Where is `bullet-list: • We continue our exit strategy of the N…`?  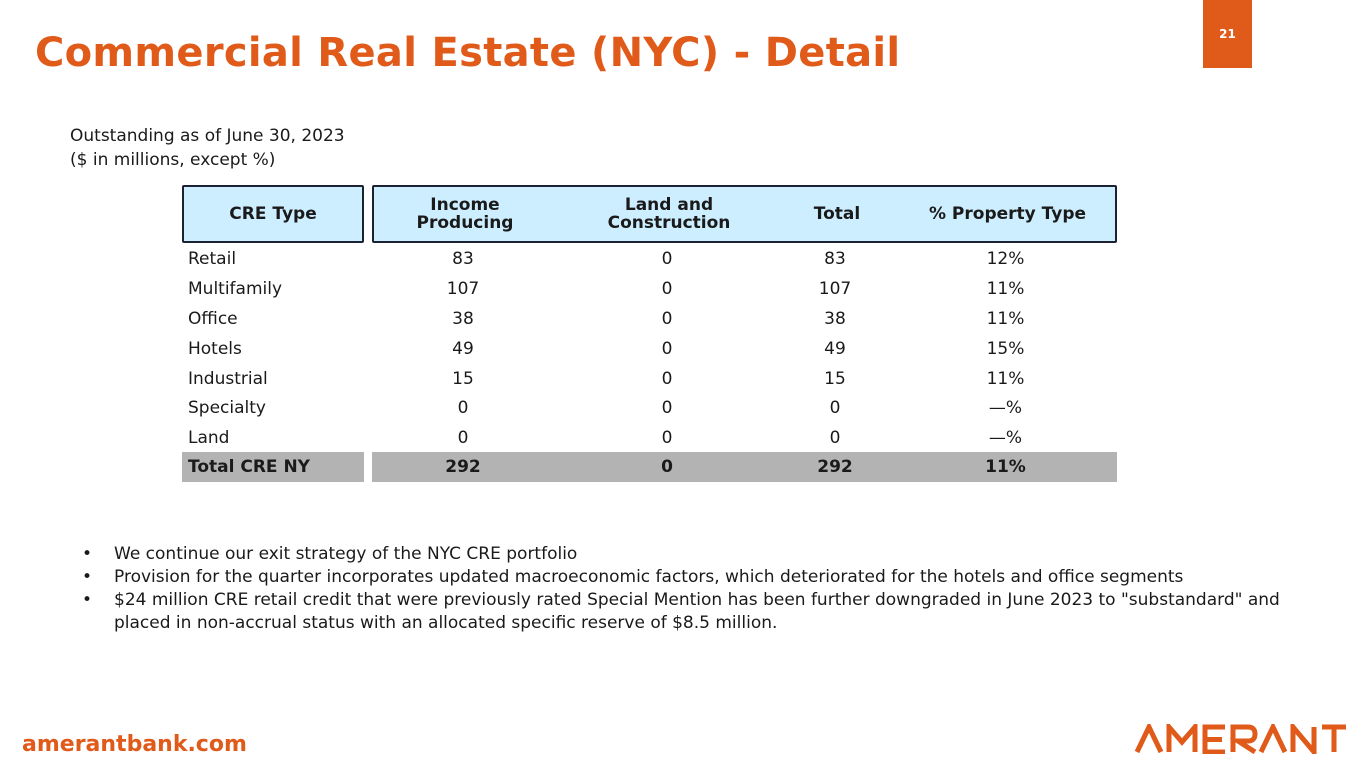
bullet-list: • We continue our exit strategy of the N… is located at coordinates (707, 589).